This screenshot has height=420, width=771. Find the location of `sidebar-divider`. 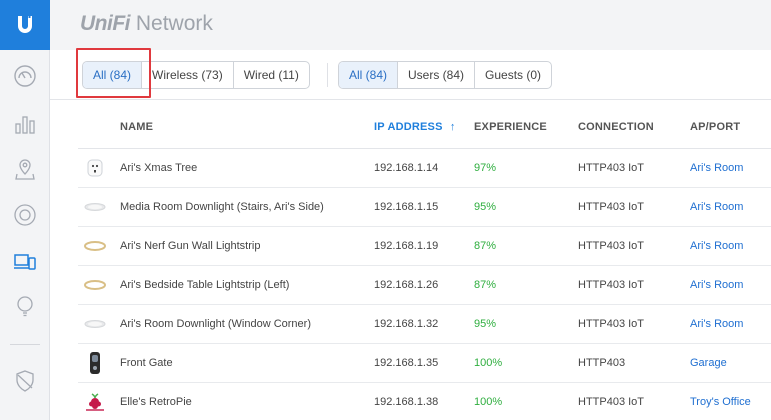

sidebar-divider is located at coordinates (25, 344).